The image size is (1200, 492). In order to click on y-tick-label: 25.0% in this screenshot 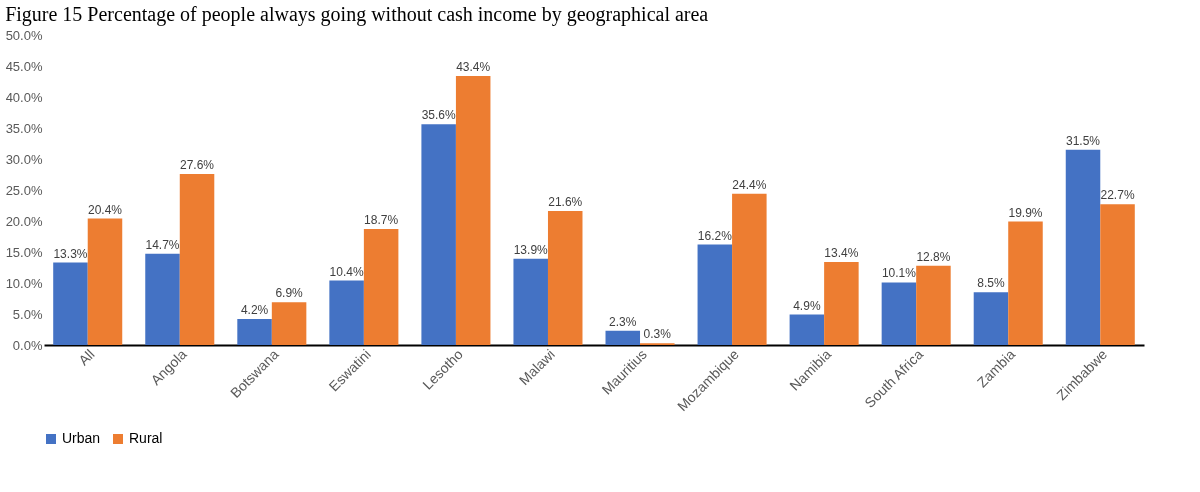, I will do `click(24, 190)`.